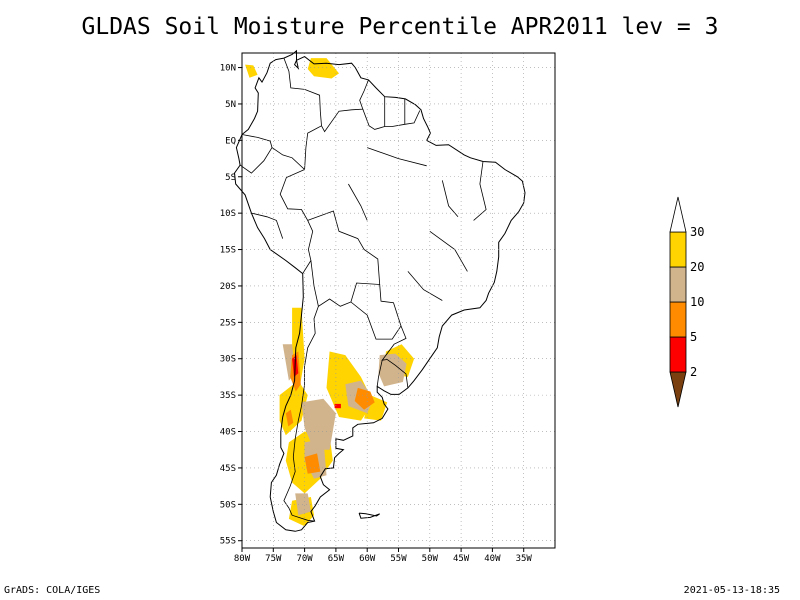 The width and height of the screenshot is (800, 600). Describe the element at coordinates (697, 232) in the screenshot. I see `colorbar-level-label: 30` at that location.